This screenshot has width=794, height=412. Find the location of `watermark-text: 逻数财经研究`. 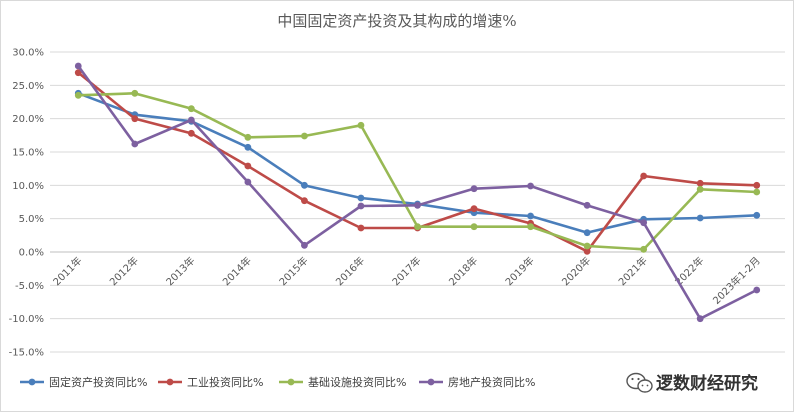

watermark-text: 逻数财经研究 is located at coordinates (707, 383).